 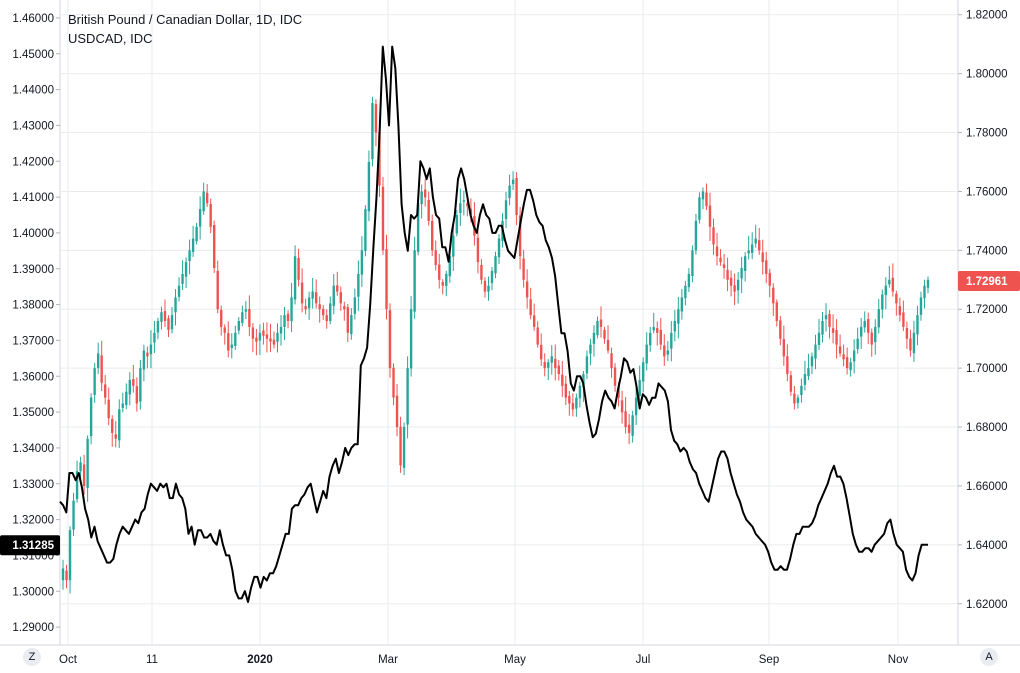 What do you see at coordinates (33, 413) in the screenshot?
I see `left-tick-label: 1.35000` at bounding box center [33, 413].